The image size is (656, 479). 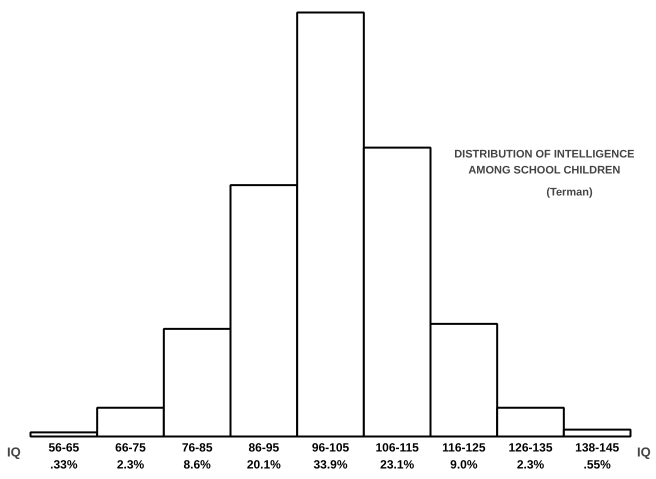 I want to click on x-tick-label: 106-115, so click(x=397, y=447).